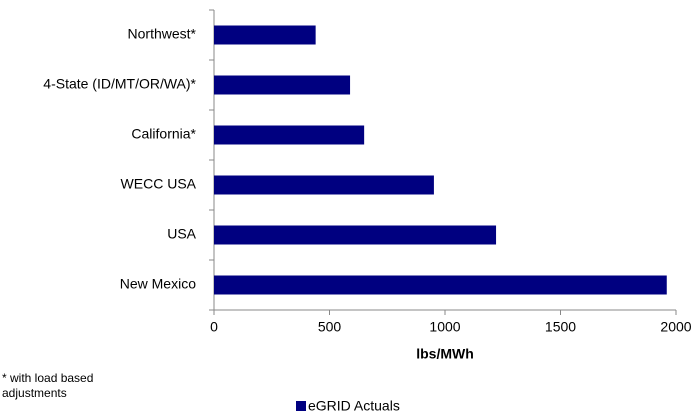 The image size is (695, 417). What do you see at coordinates (444, 327) in the screenshot?
I see `x-tick-label: 1000` at bounding box center [444, 327].